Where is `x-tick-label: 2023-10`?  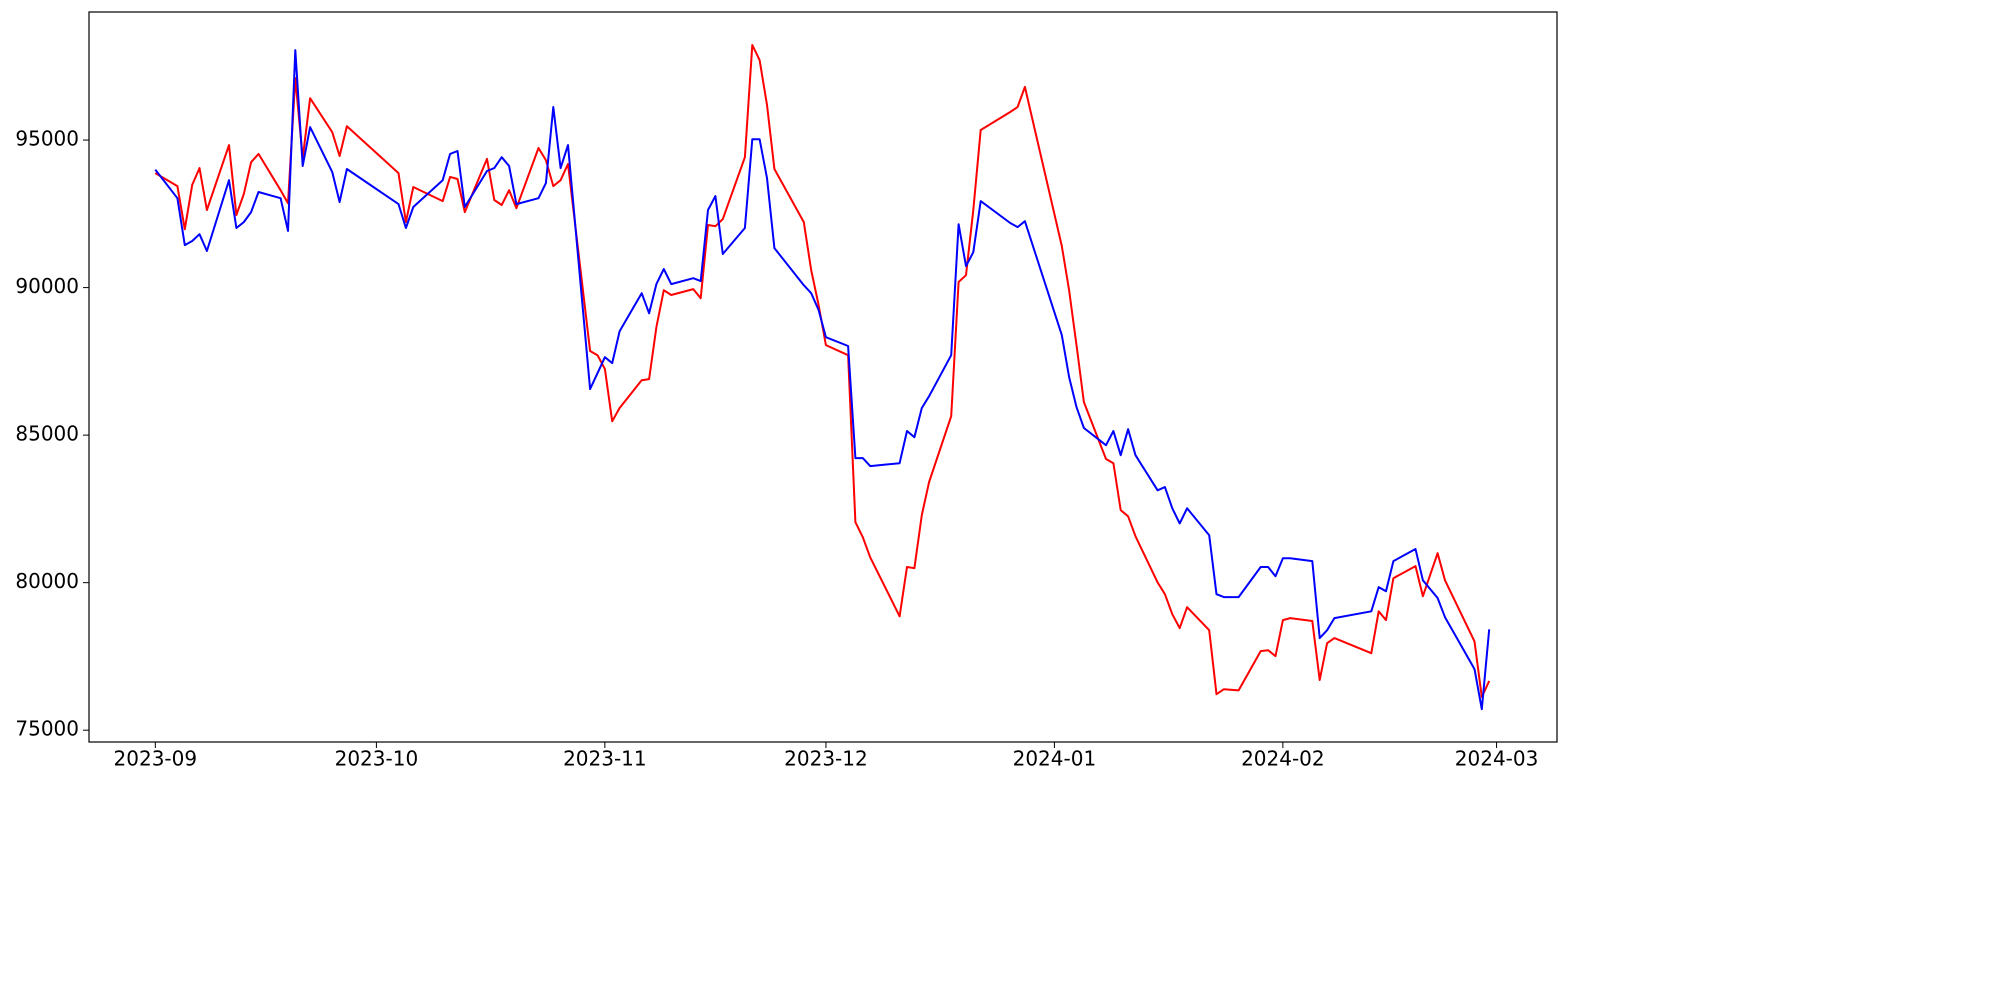 x-tick-label: 2023-10 is located at coordinates (377, 759).